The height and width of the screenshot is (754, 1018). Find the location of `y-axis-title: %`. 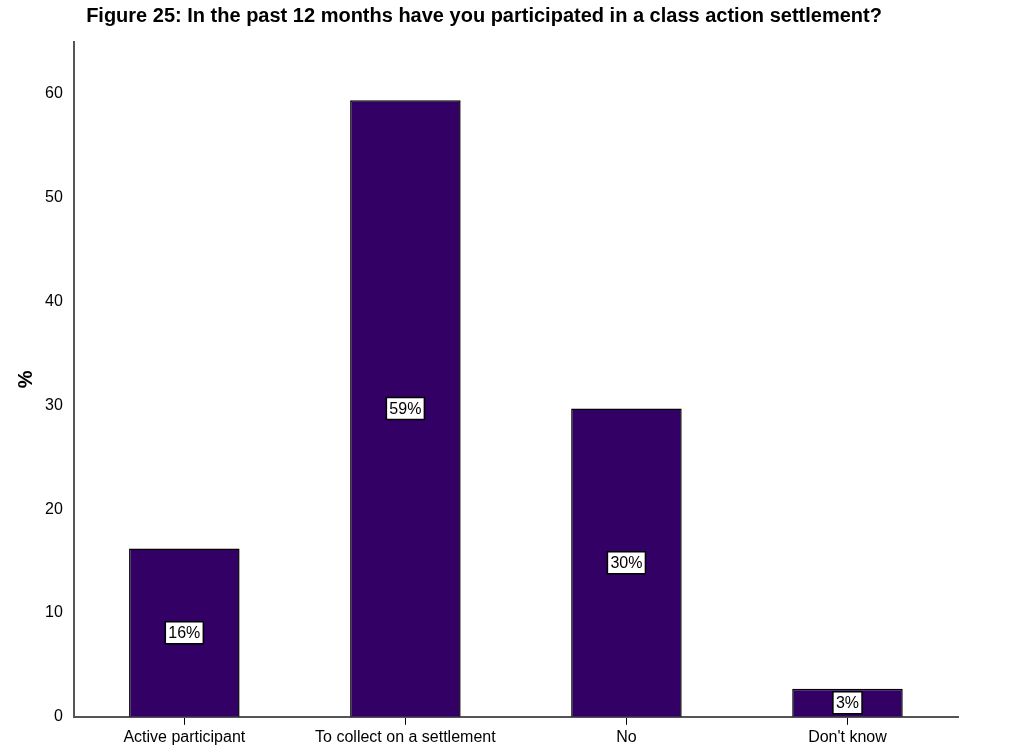

y-axis-title: % is located at coordinates (24, 379).